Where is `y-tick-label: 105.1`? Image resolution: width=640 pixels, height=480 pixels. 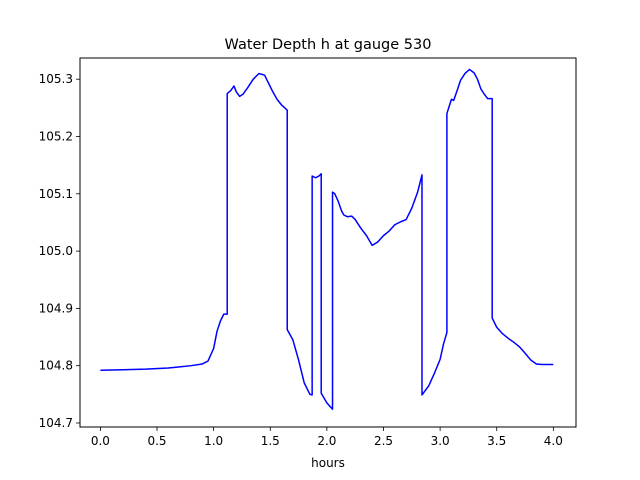 y-tick-label: 105.1 is located at coordinates (56, 194).